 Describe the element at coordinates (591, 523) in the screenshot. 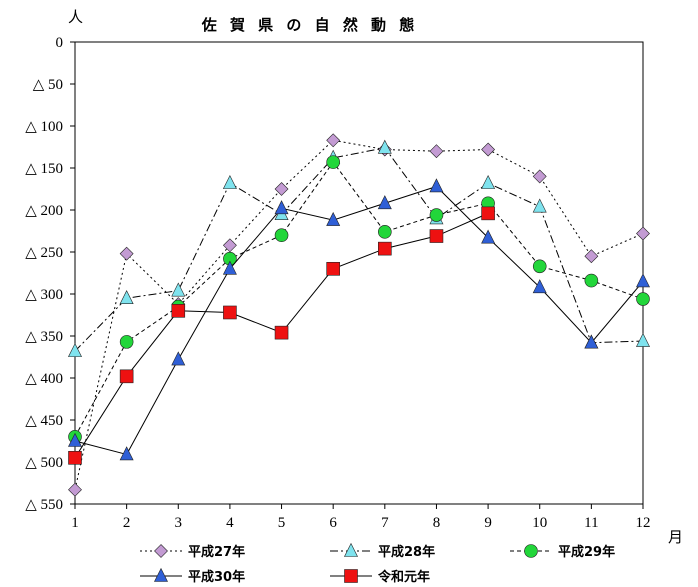

I see `x-tick-label: 11` at that location.